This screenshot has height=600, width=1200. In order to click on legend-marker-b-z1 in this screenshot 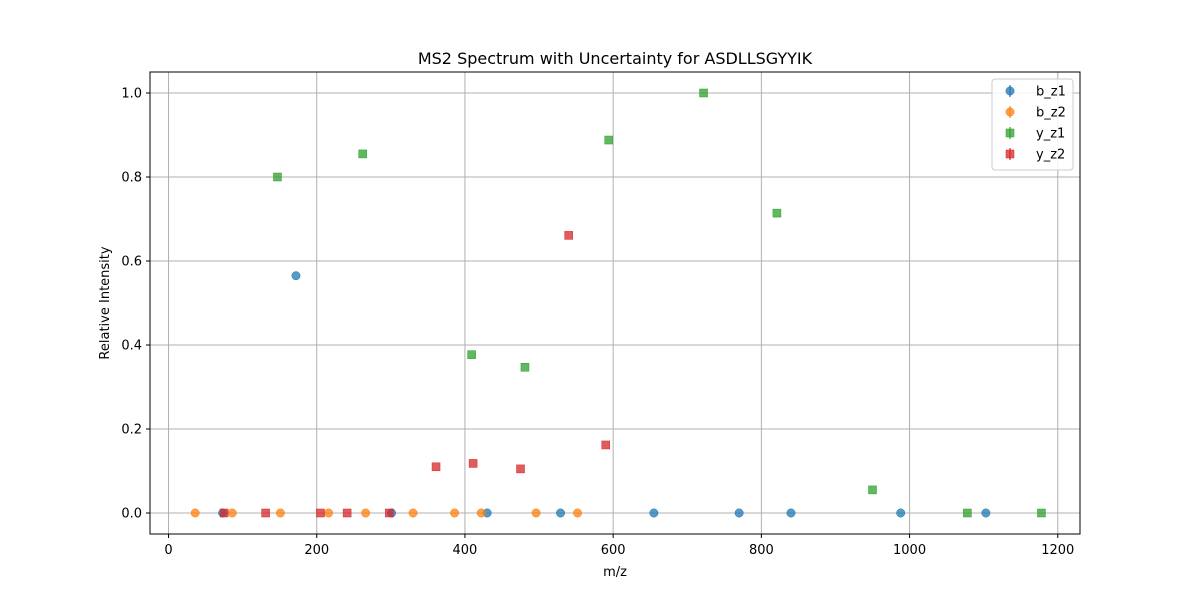, I will do `click(1010, 91)`.